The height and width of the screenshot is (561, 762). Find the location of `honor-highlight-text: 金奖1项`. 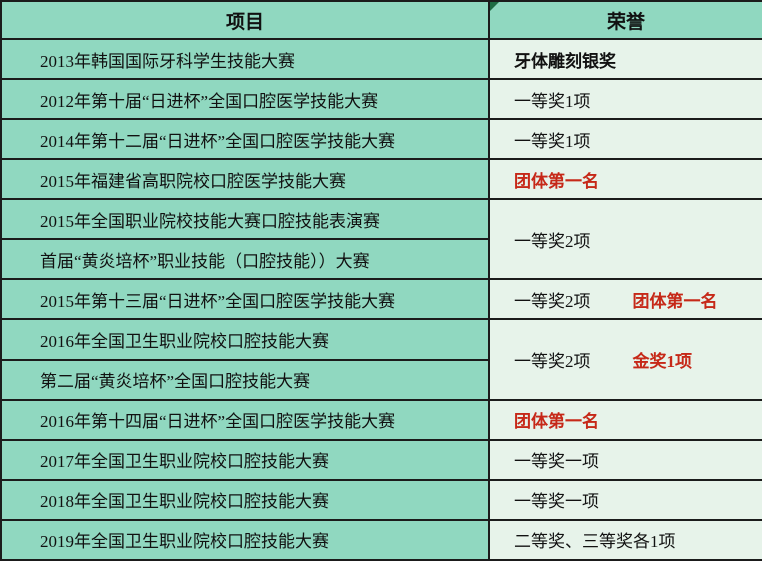

honor-highlight-text: 金奖1项 is located at coordinates (662, 361).